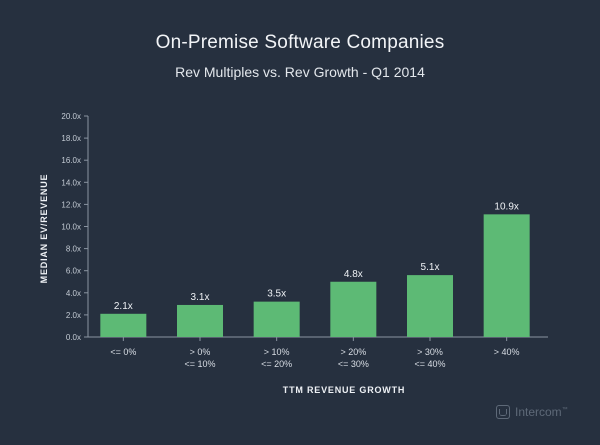  What do you see at coordinates (276, 364) in the screenshot?
I see `x-tick-label: <= 20%` at bounding box center [276, 364].